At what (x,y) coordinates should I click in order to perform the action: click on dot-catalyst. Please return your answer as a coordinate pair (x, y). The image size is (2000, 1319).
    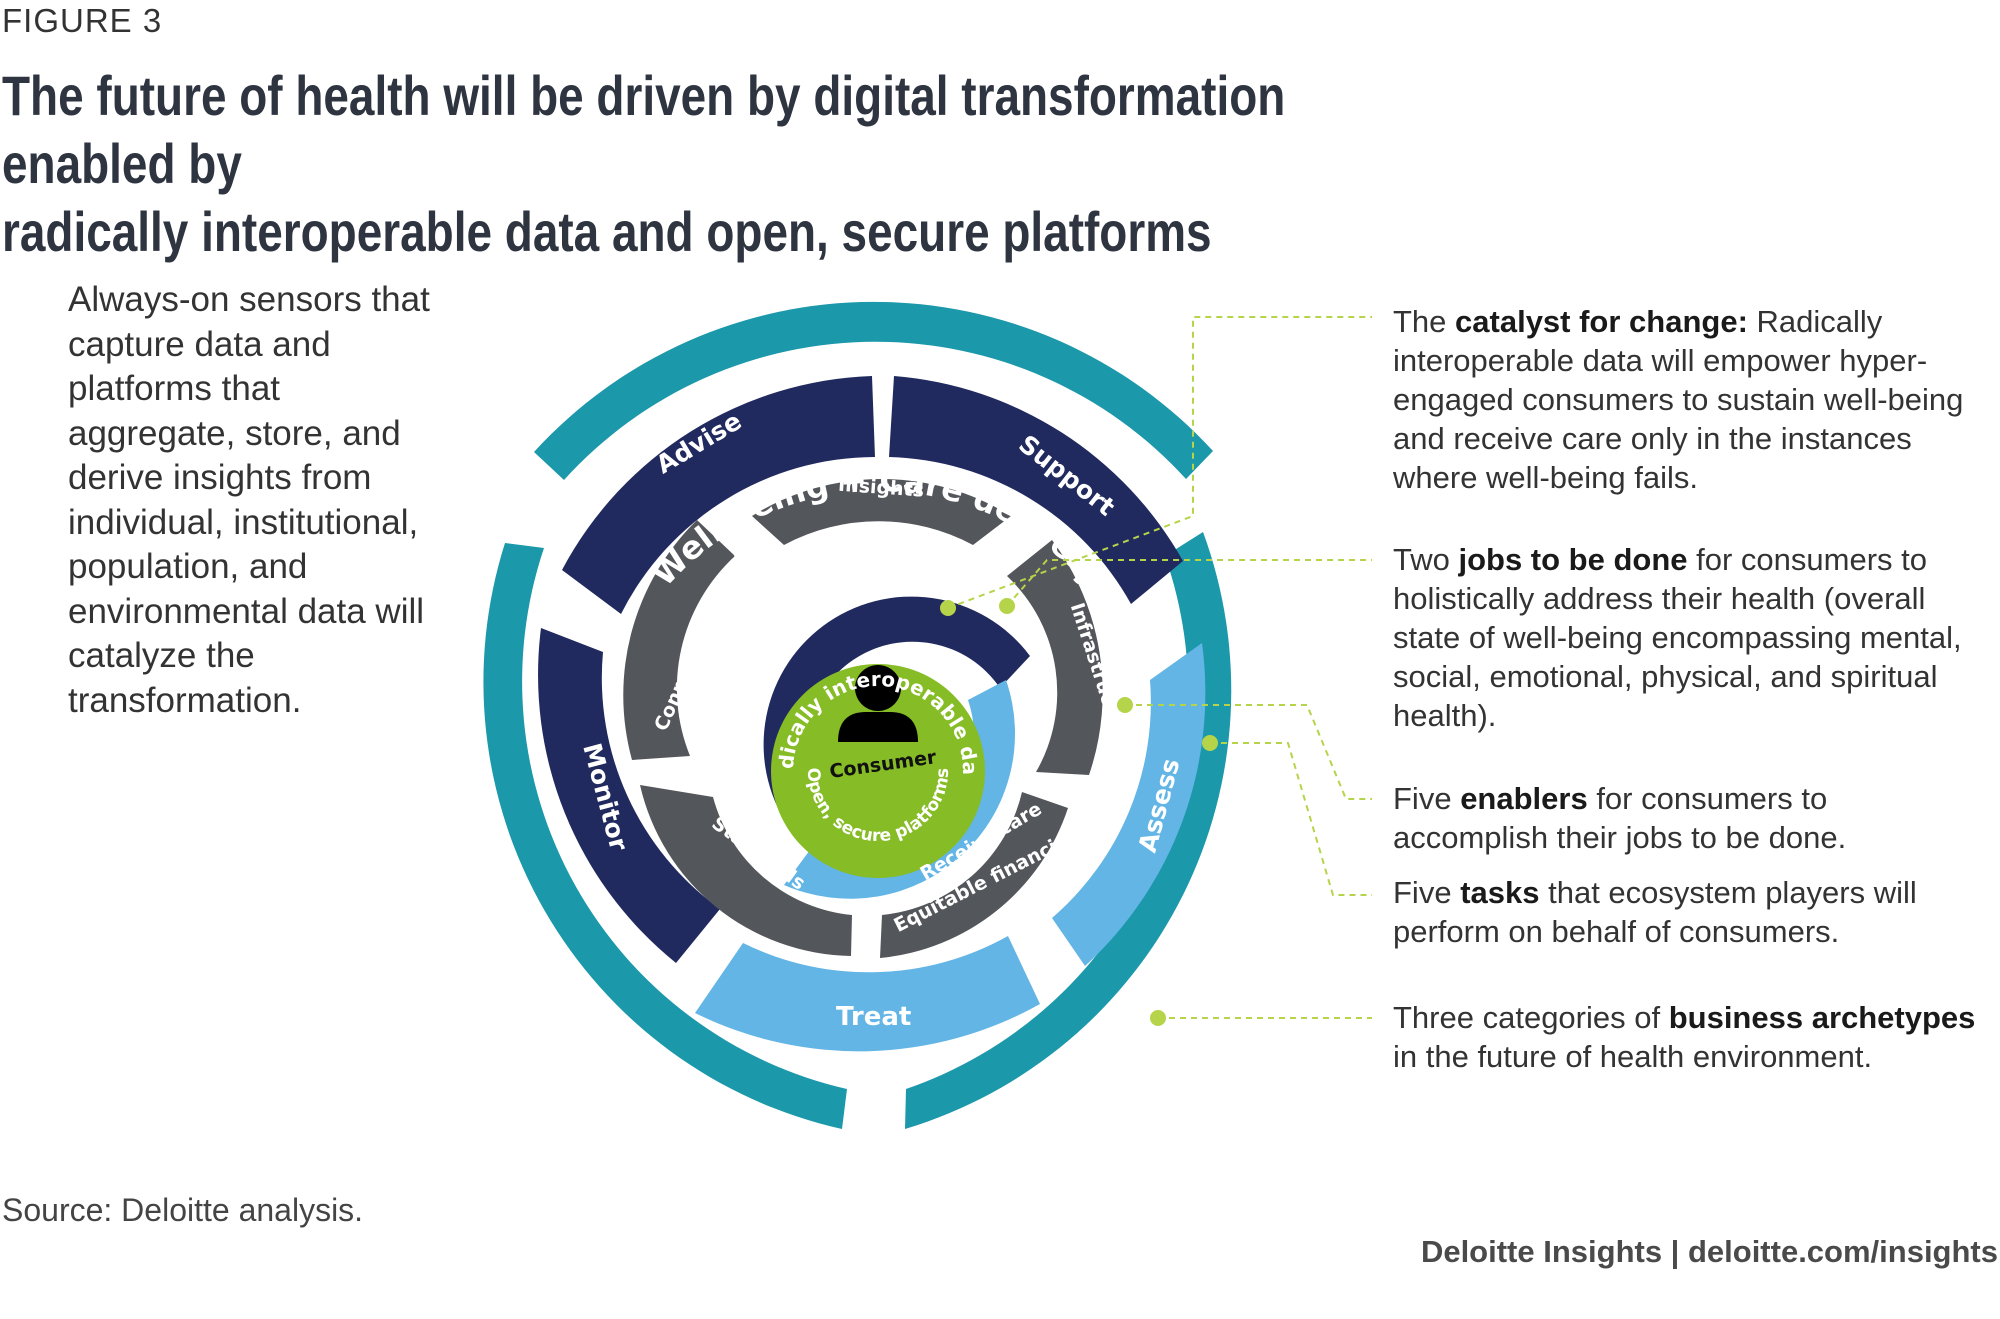
    Looking at the image, I should click on (948, 608).